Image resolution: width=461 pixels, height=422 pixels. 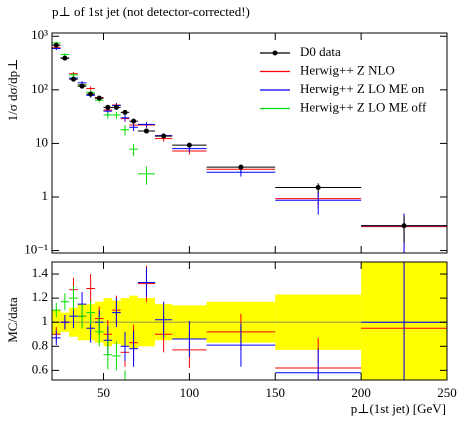 I want to click on legend-label: Herwig++ Z LO ME on, so click(x=362, y=88).